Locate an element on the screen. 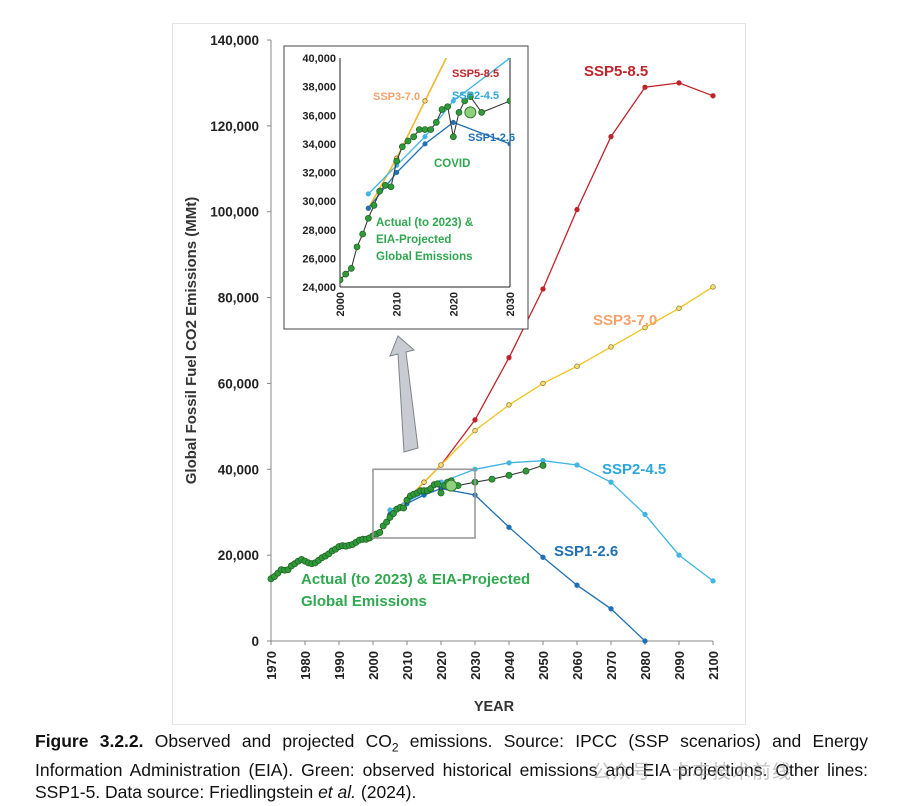 Image resolution: width=902 pixels, height=806 pixels. covid-label: COVID is located at coordinates (452, 164).